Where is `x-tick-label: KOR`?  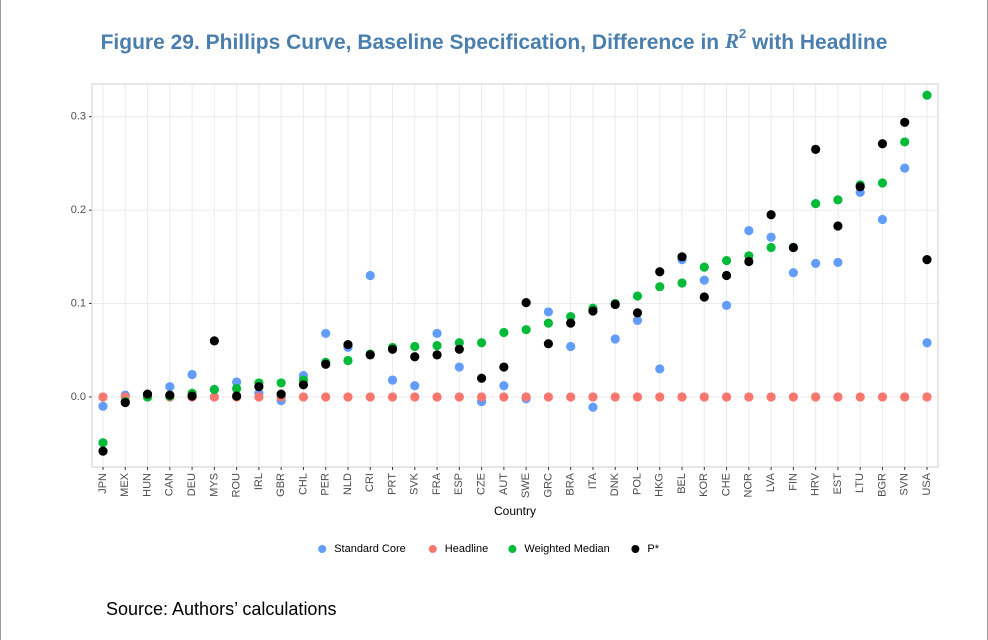
x-tick-label: KOR is located at coordinates (704, 485).